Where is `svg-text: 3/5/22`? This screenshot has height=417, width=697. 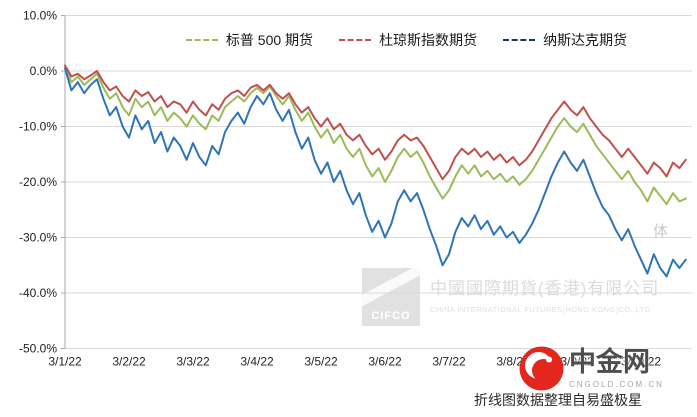 svg-text: 3/5/22 is located at coordinates (321, 362).